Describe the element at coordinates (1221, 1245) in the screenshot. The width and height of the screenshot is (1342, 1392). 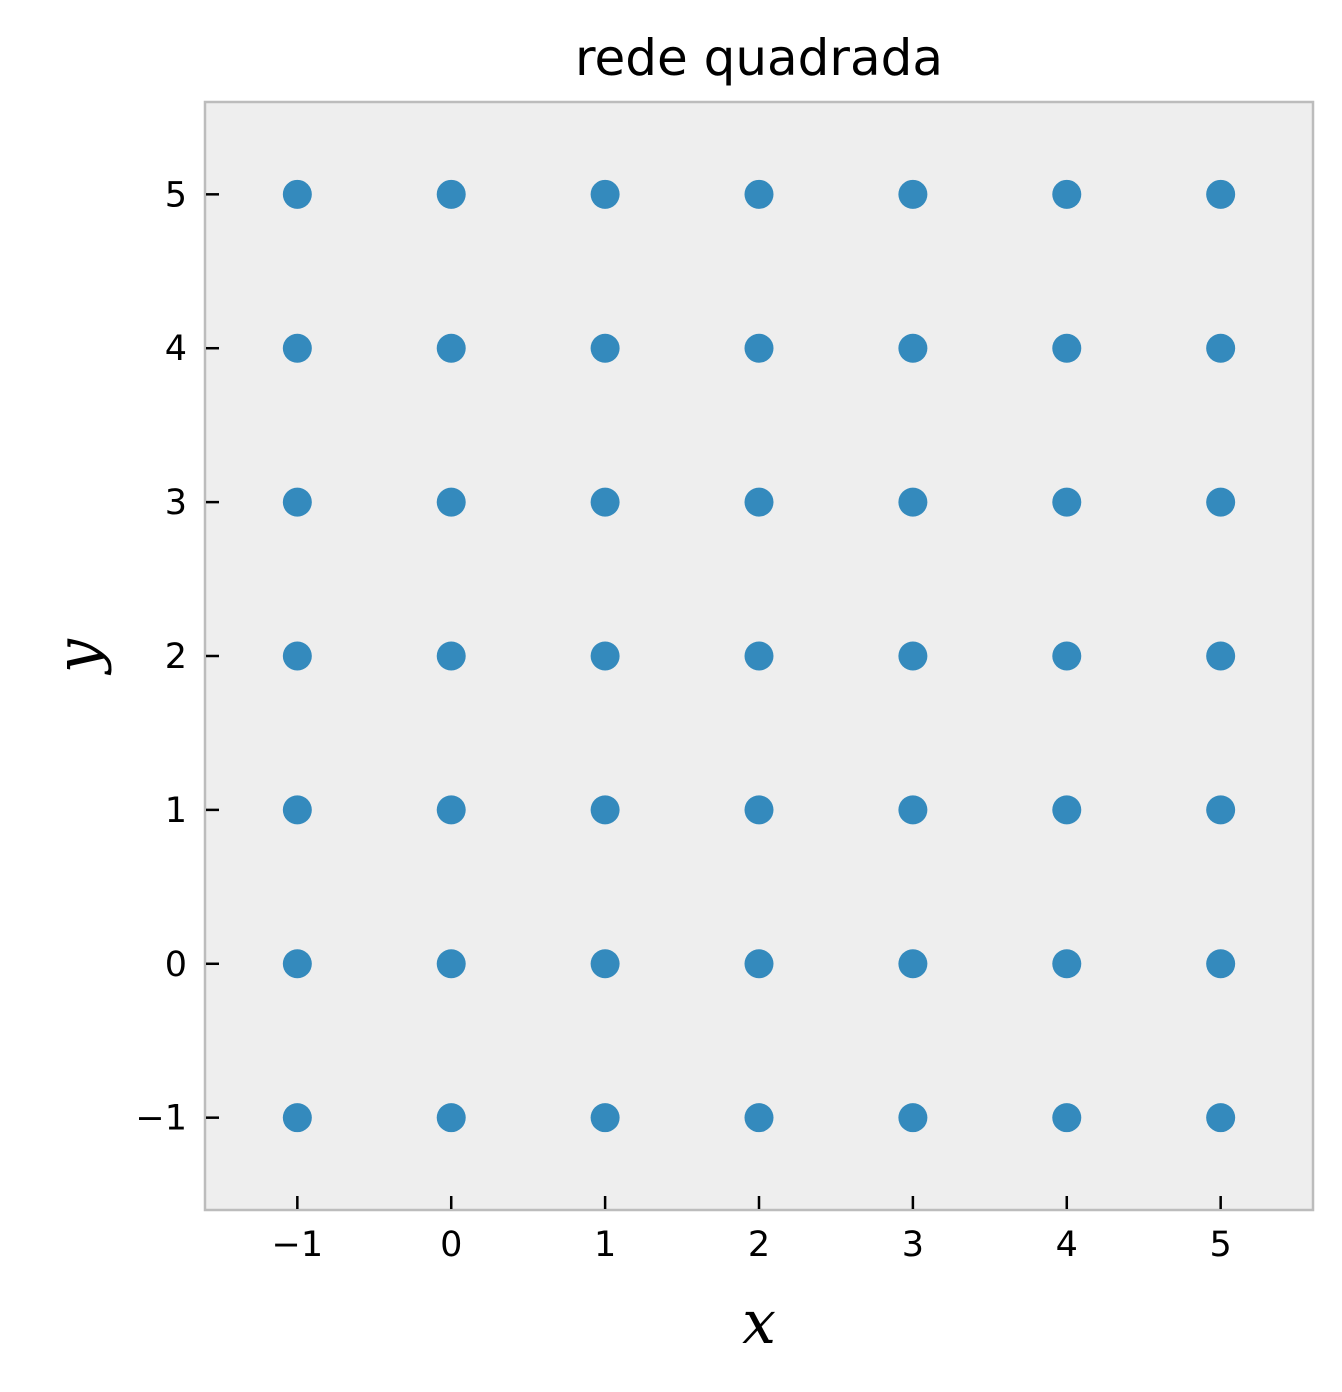
I see `x-tick-label: 5` at that location.